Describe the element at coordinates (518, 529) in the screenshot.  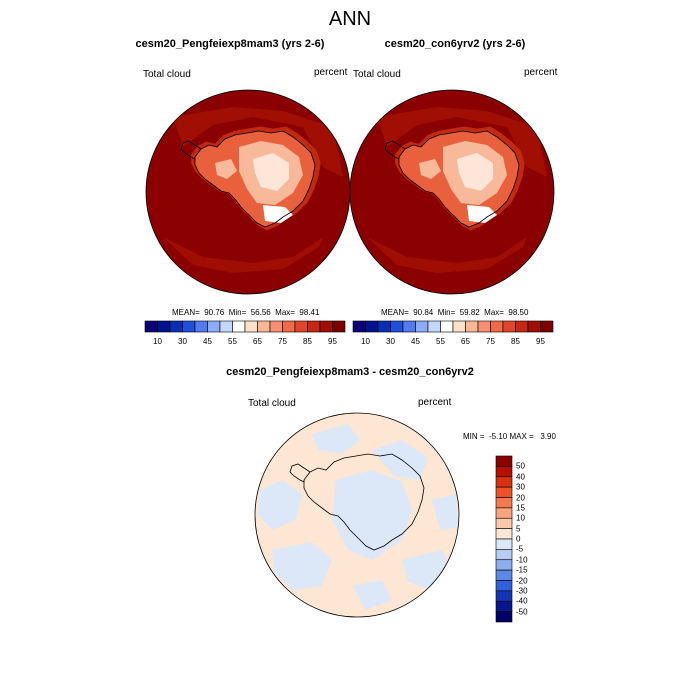
I see `colorbar-tick-label: 5` at that location.